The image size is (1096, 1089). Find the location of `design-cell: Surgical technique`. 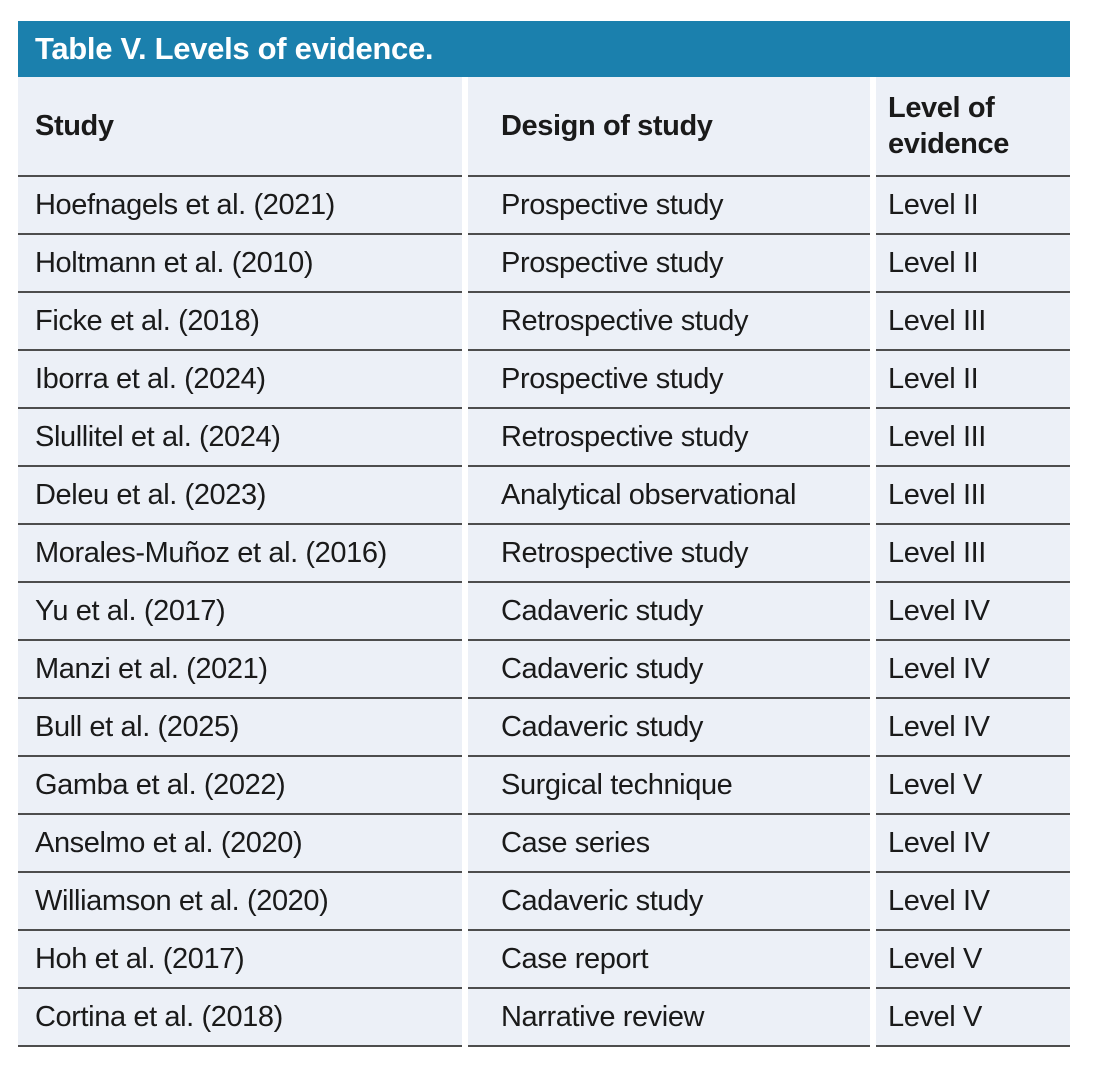

design-cell: Surgical technique is located at coordinates (669, 786).